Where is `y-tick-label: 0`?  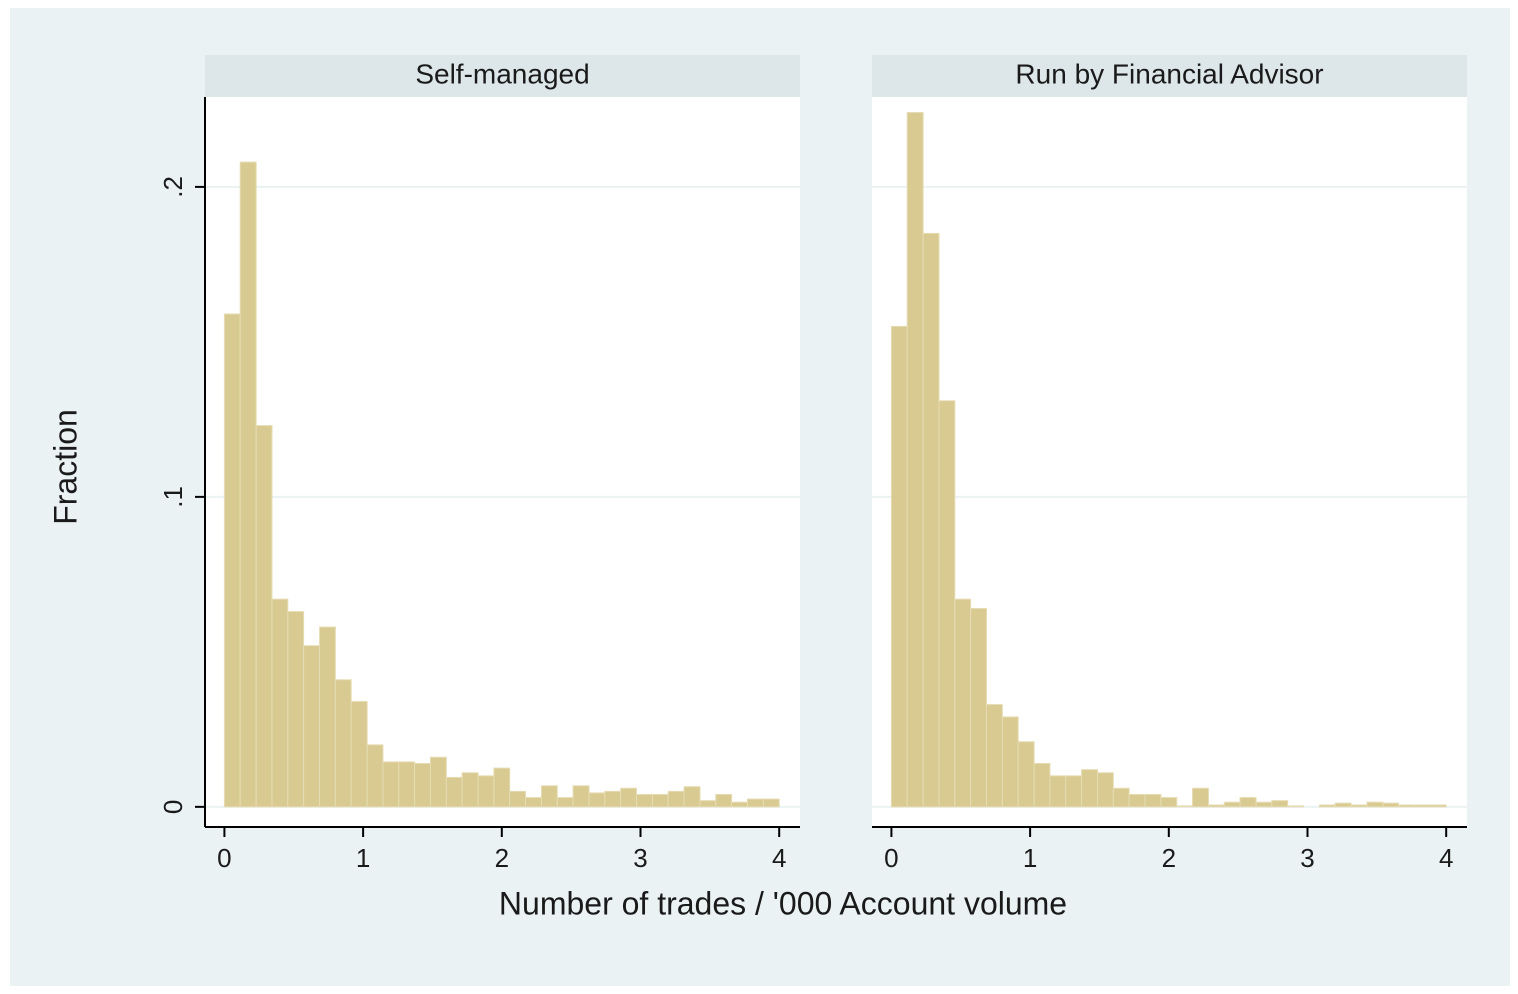 y-tick-label: 0 is located at coordinates (173, 807).